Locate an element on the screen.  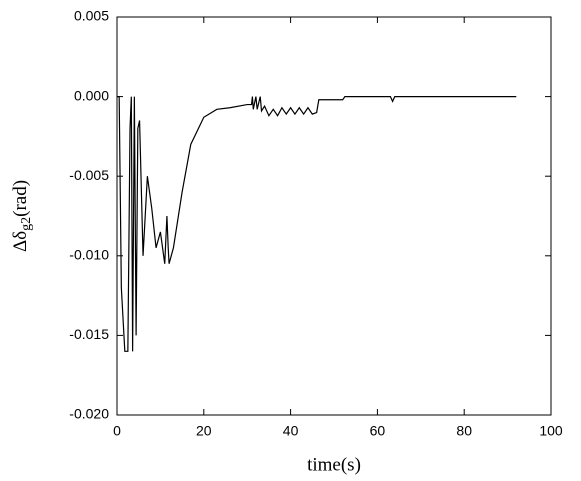
y-tick-label: -0.020 is located at coordinates (89, 414).